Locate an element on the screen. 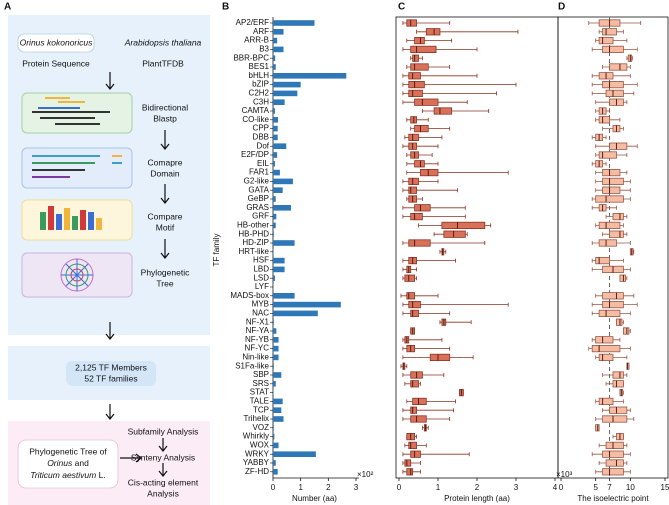 This screenshot has width=669, height=505. y-tick-label: NF-YB is located at coordinates (257, 339).